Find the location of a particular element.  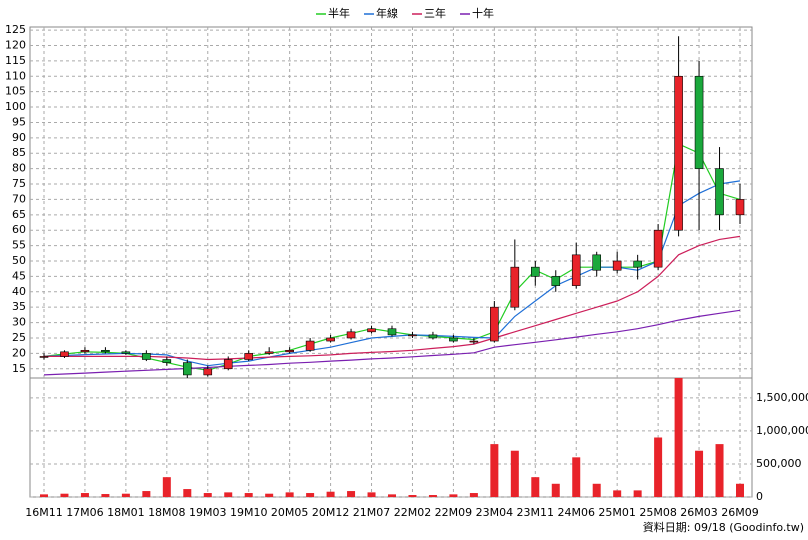

y-tick-label: 65 is located at coordinates (19, 214).